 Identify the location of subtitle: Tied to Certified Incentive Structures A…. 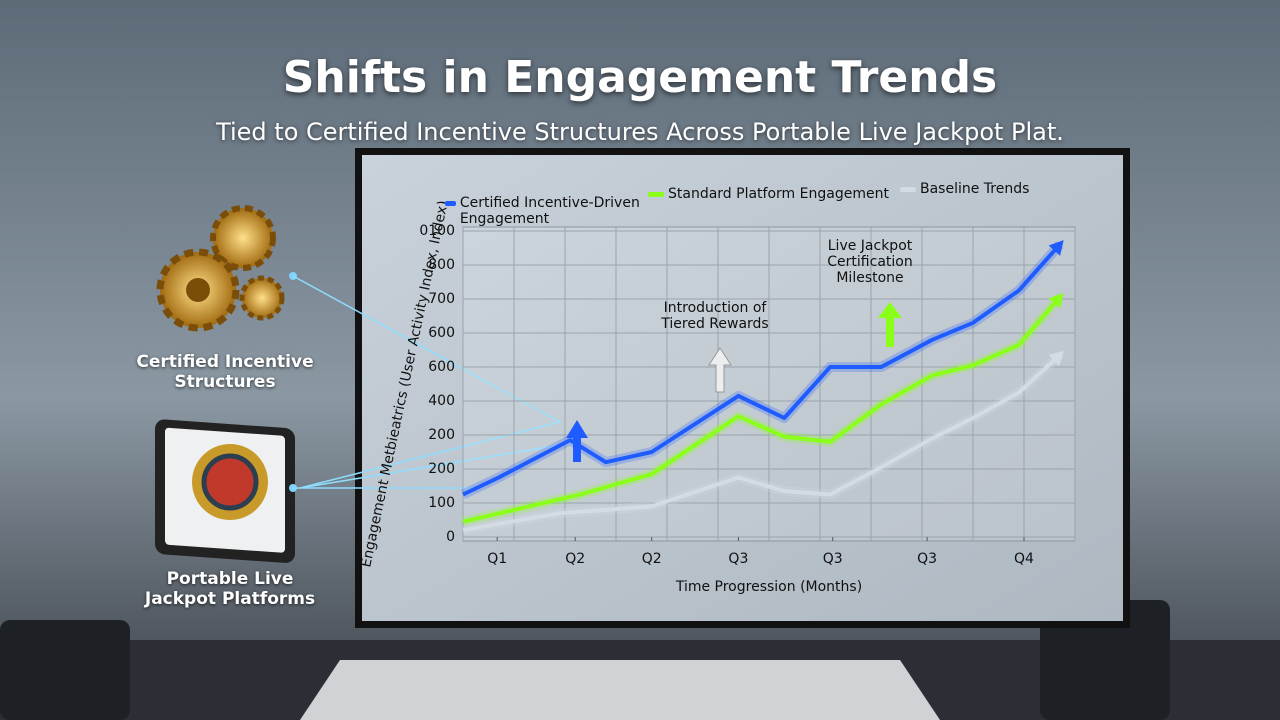
(640, 132).